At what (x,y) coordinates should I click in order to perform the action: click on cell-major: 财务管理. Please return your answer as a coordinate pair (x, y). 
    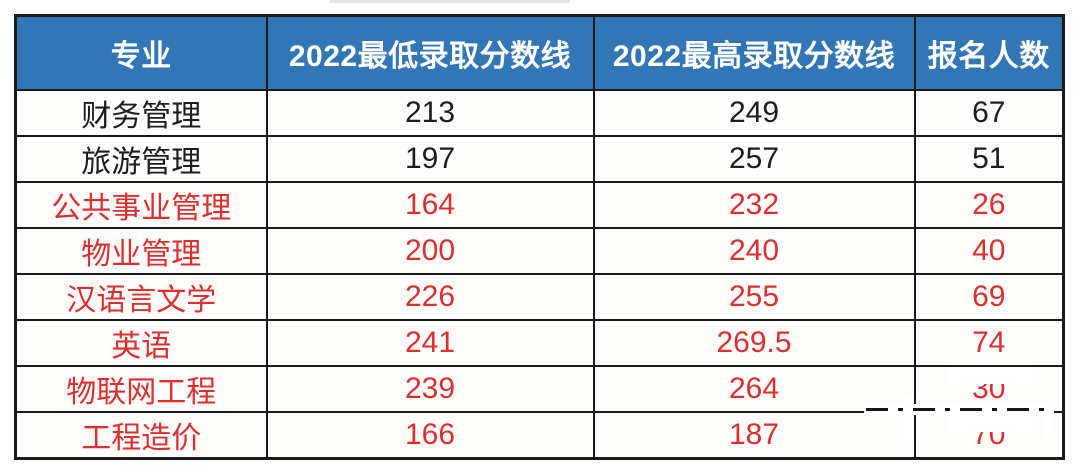
    Looking at the image, I should click on (141, 112).